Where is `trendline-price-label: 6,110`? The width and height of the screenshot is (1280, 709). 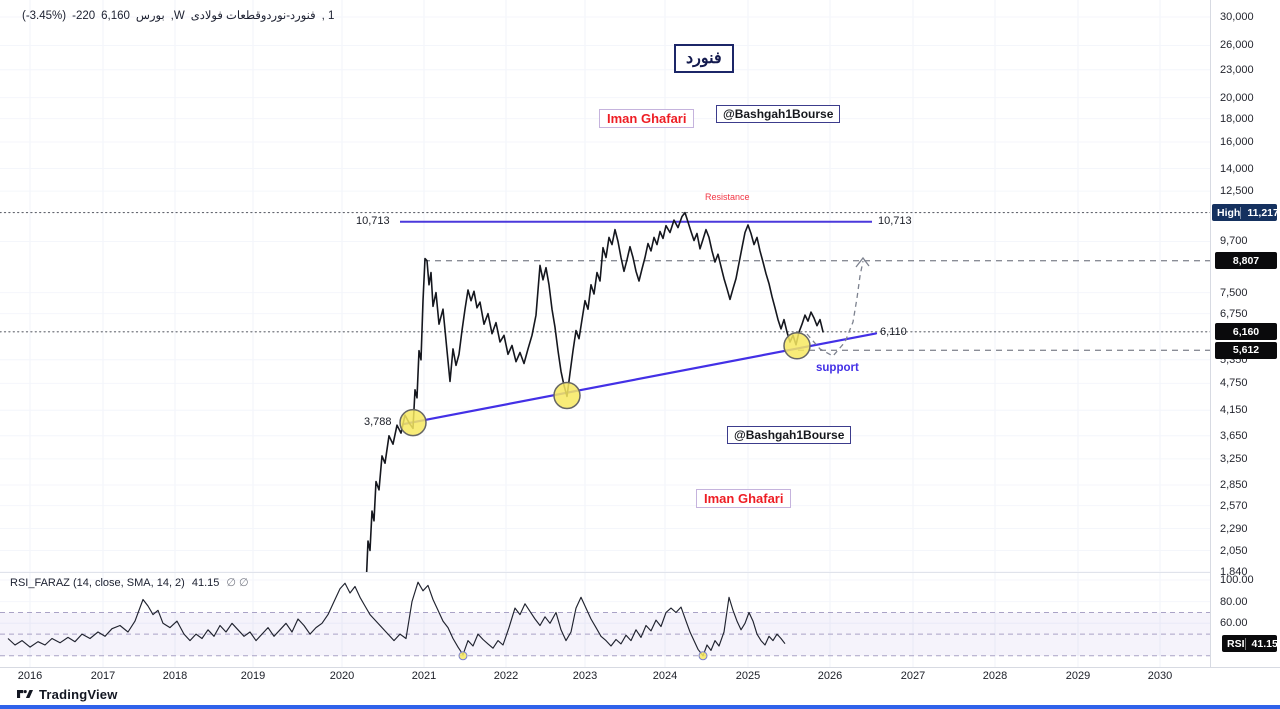 trendline-price-label: 6,110 is located at coordinates (893, 332).